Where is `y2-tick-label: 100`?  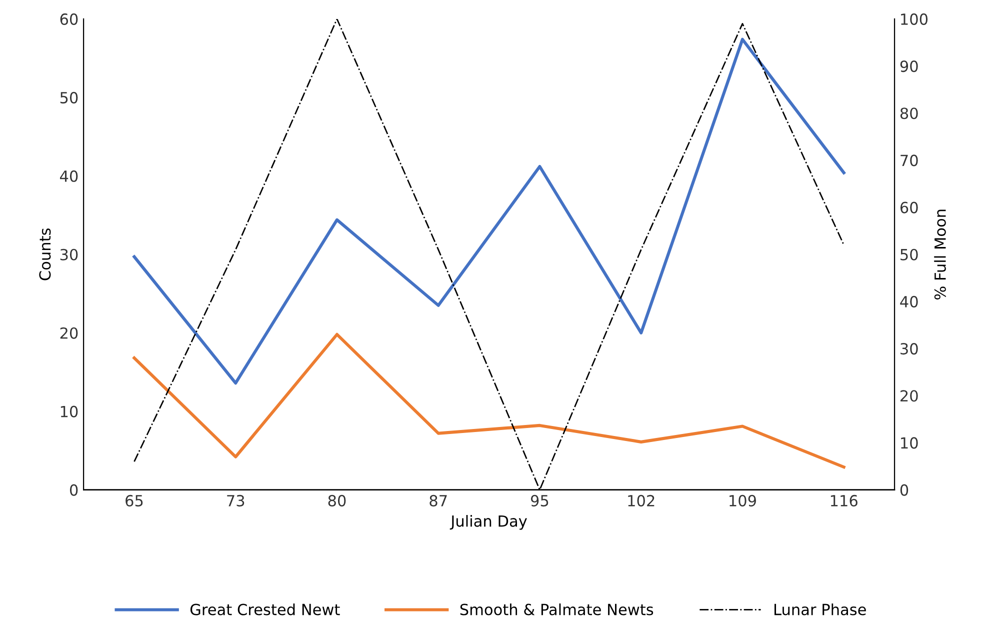 y2-tick-label: 100 is located at coordinates (914, 19).